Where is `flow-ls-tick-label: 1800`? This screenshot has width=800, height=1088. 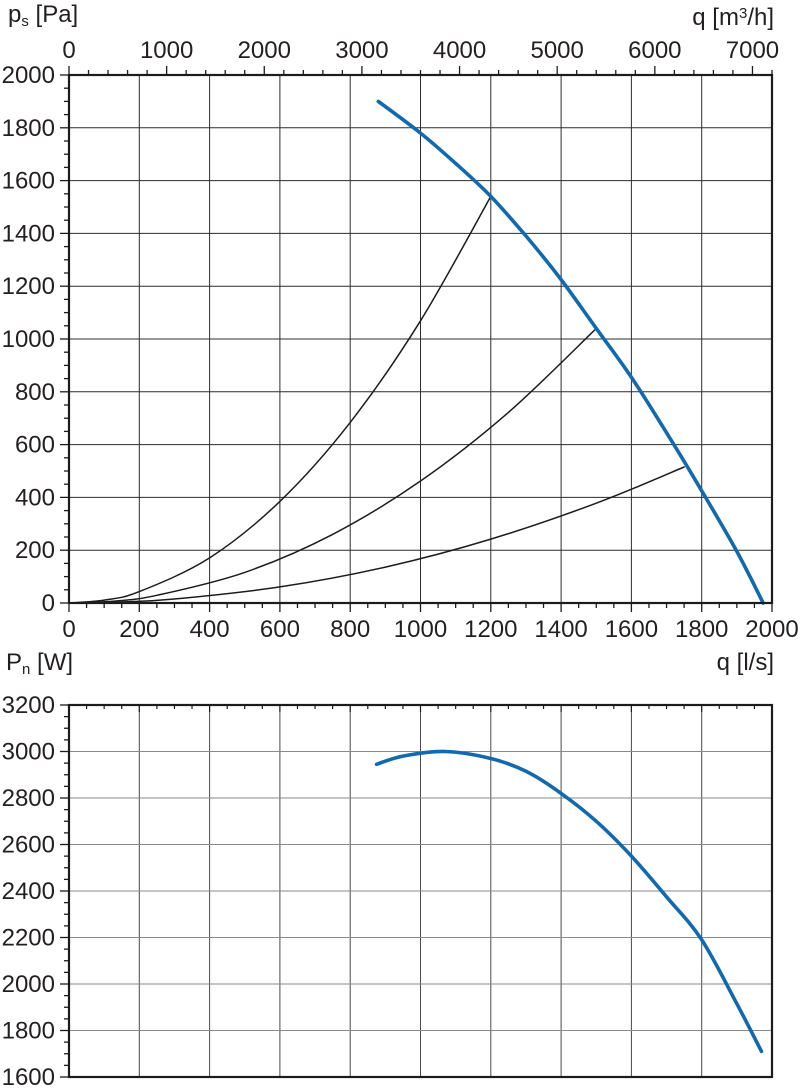
flow-ls-tick-label: 1800 is located at coordinates (701, 629).